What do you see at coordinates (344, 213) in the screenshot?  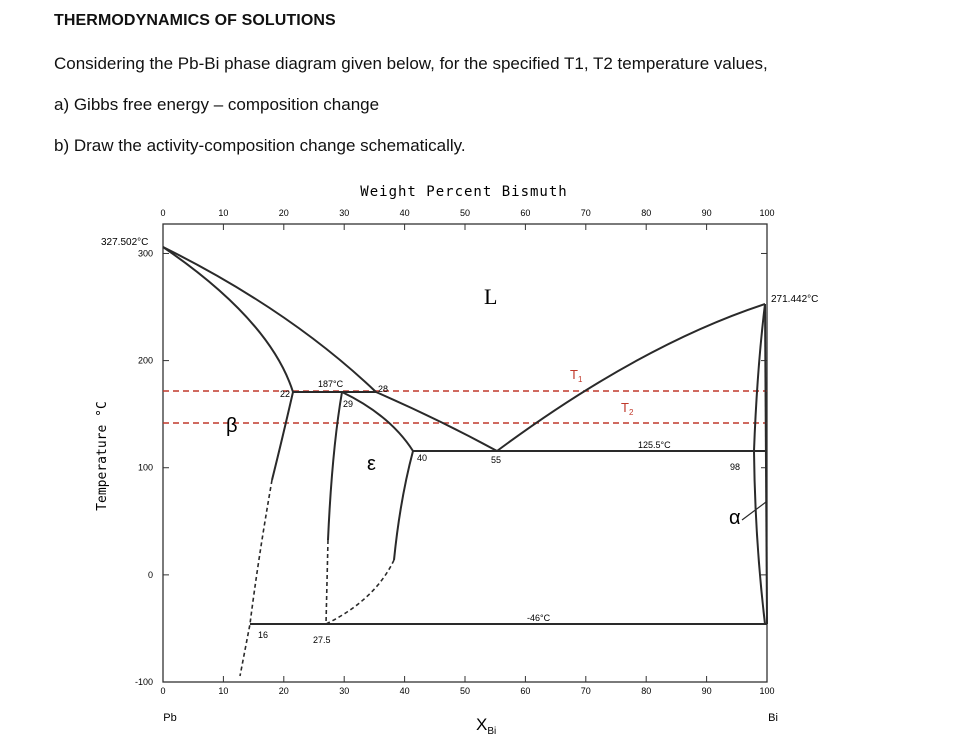 I see `top-tick-label: 30` at bounding box center [344, 213].